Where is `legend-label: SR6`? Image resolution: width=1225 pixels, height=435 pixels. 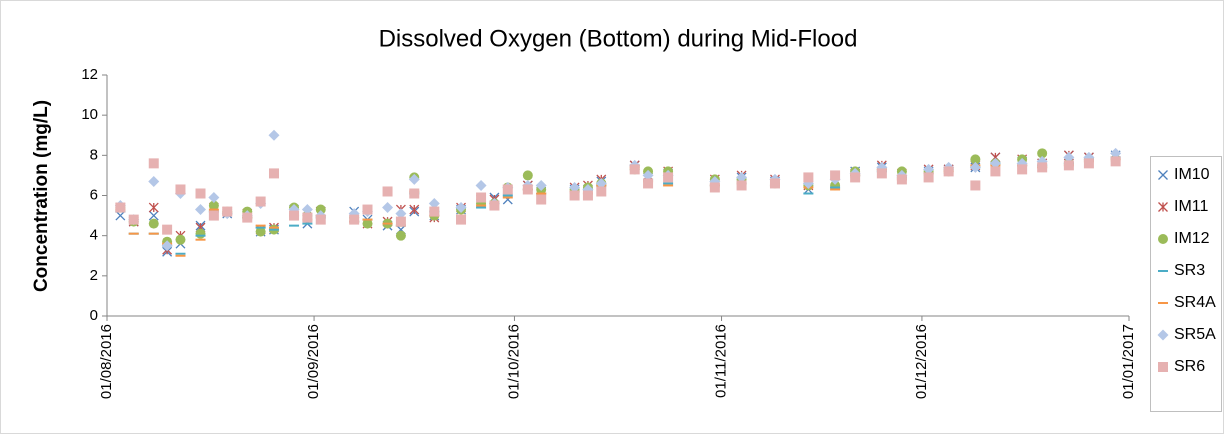 legend-label: SR6 is located at coordinates (1189, 366).